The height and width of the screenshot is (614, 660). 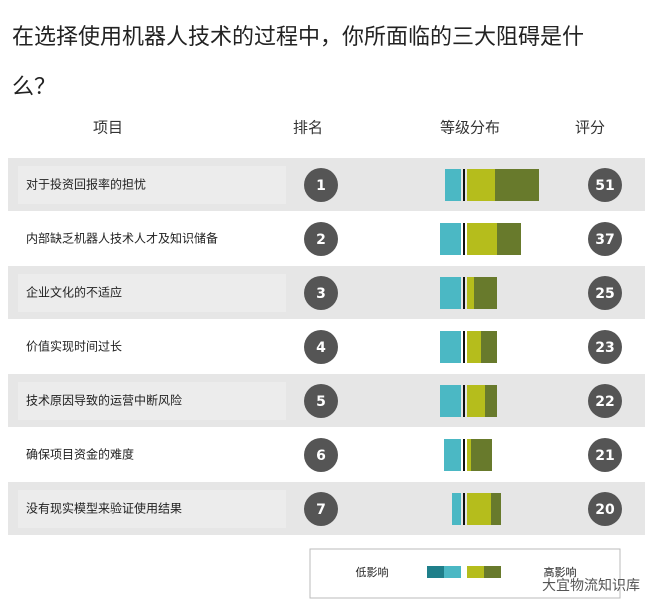 I want to click on rank-label: 7, so click(x=321, y=510).